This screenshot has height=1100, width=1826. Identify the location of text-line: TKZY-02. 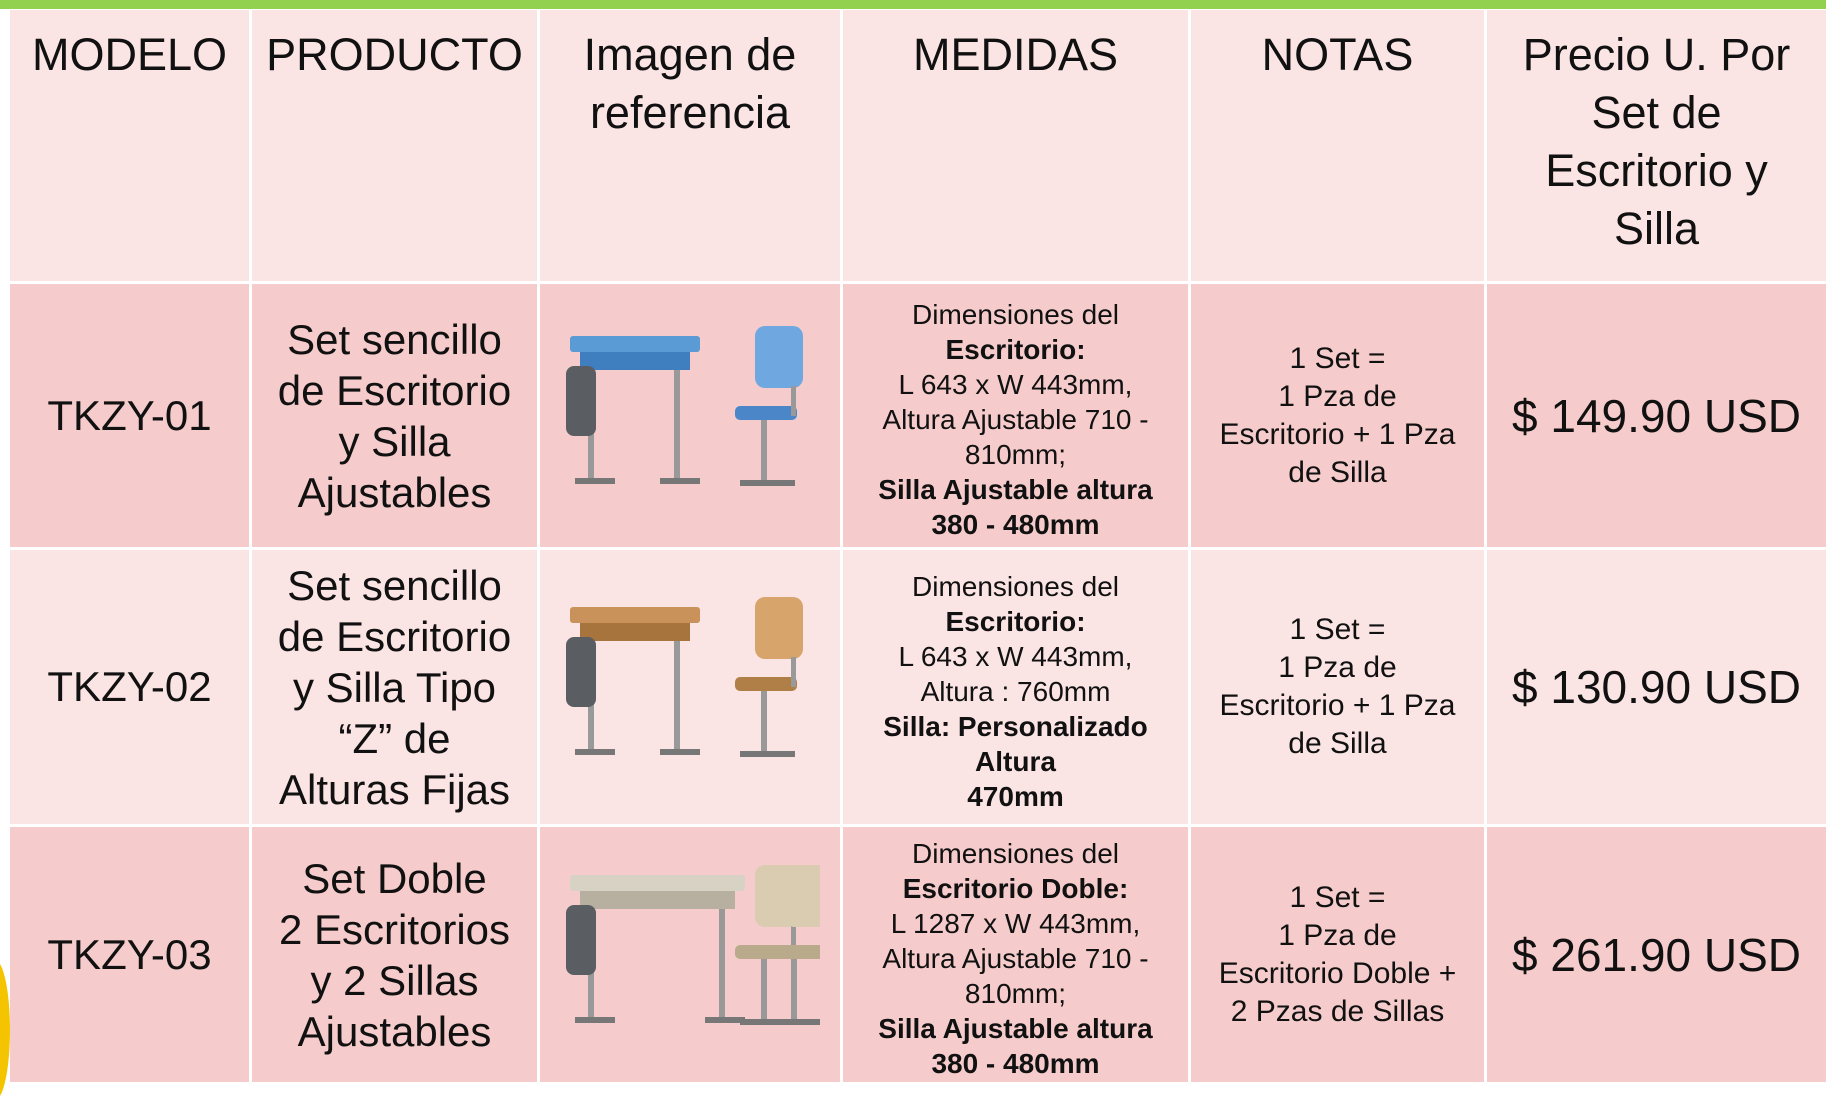
(129, 686).